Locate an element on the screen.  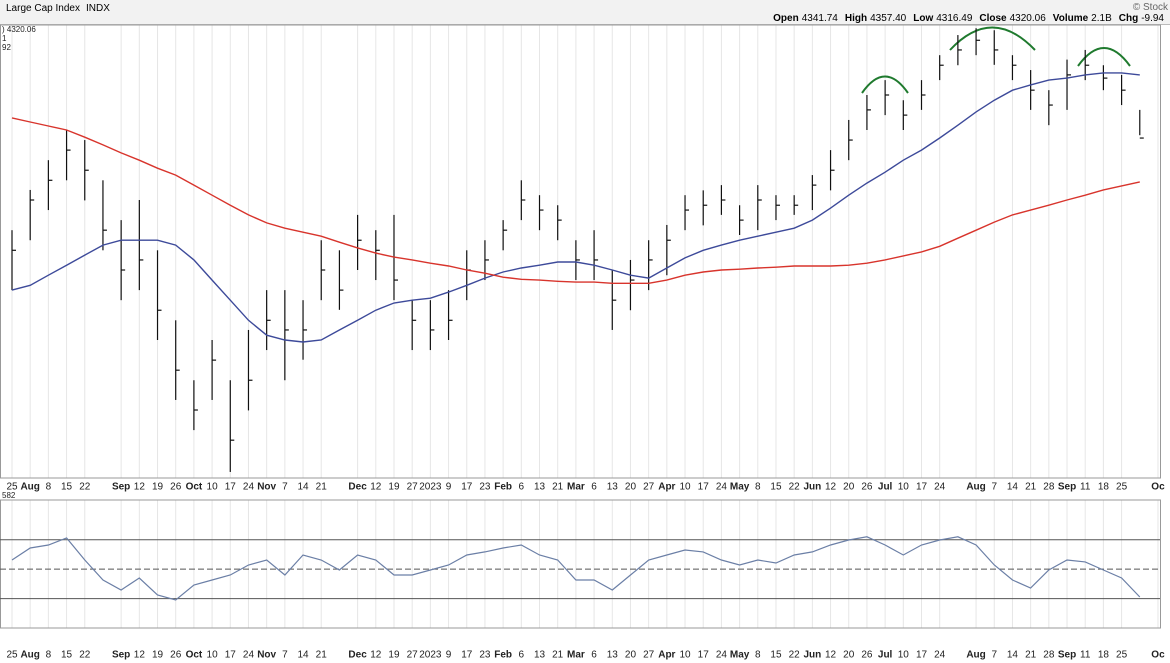
quote-value: 4320.06 is located at coordinates (1027, 18).